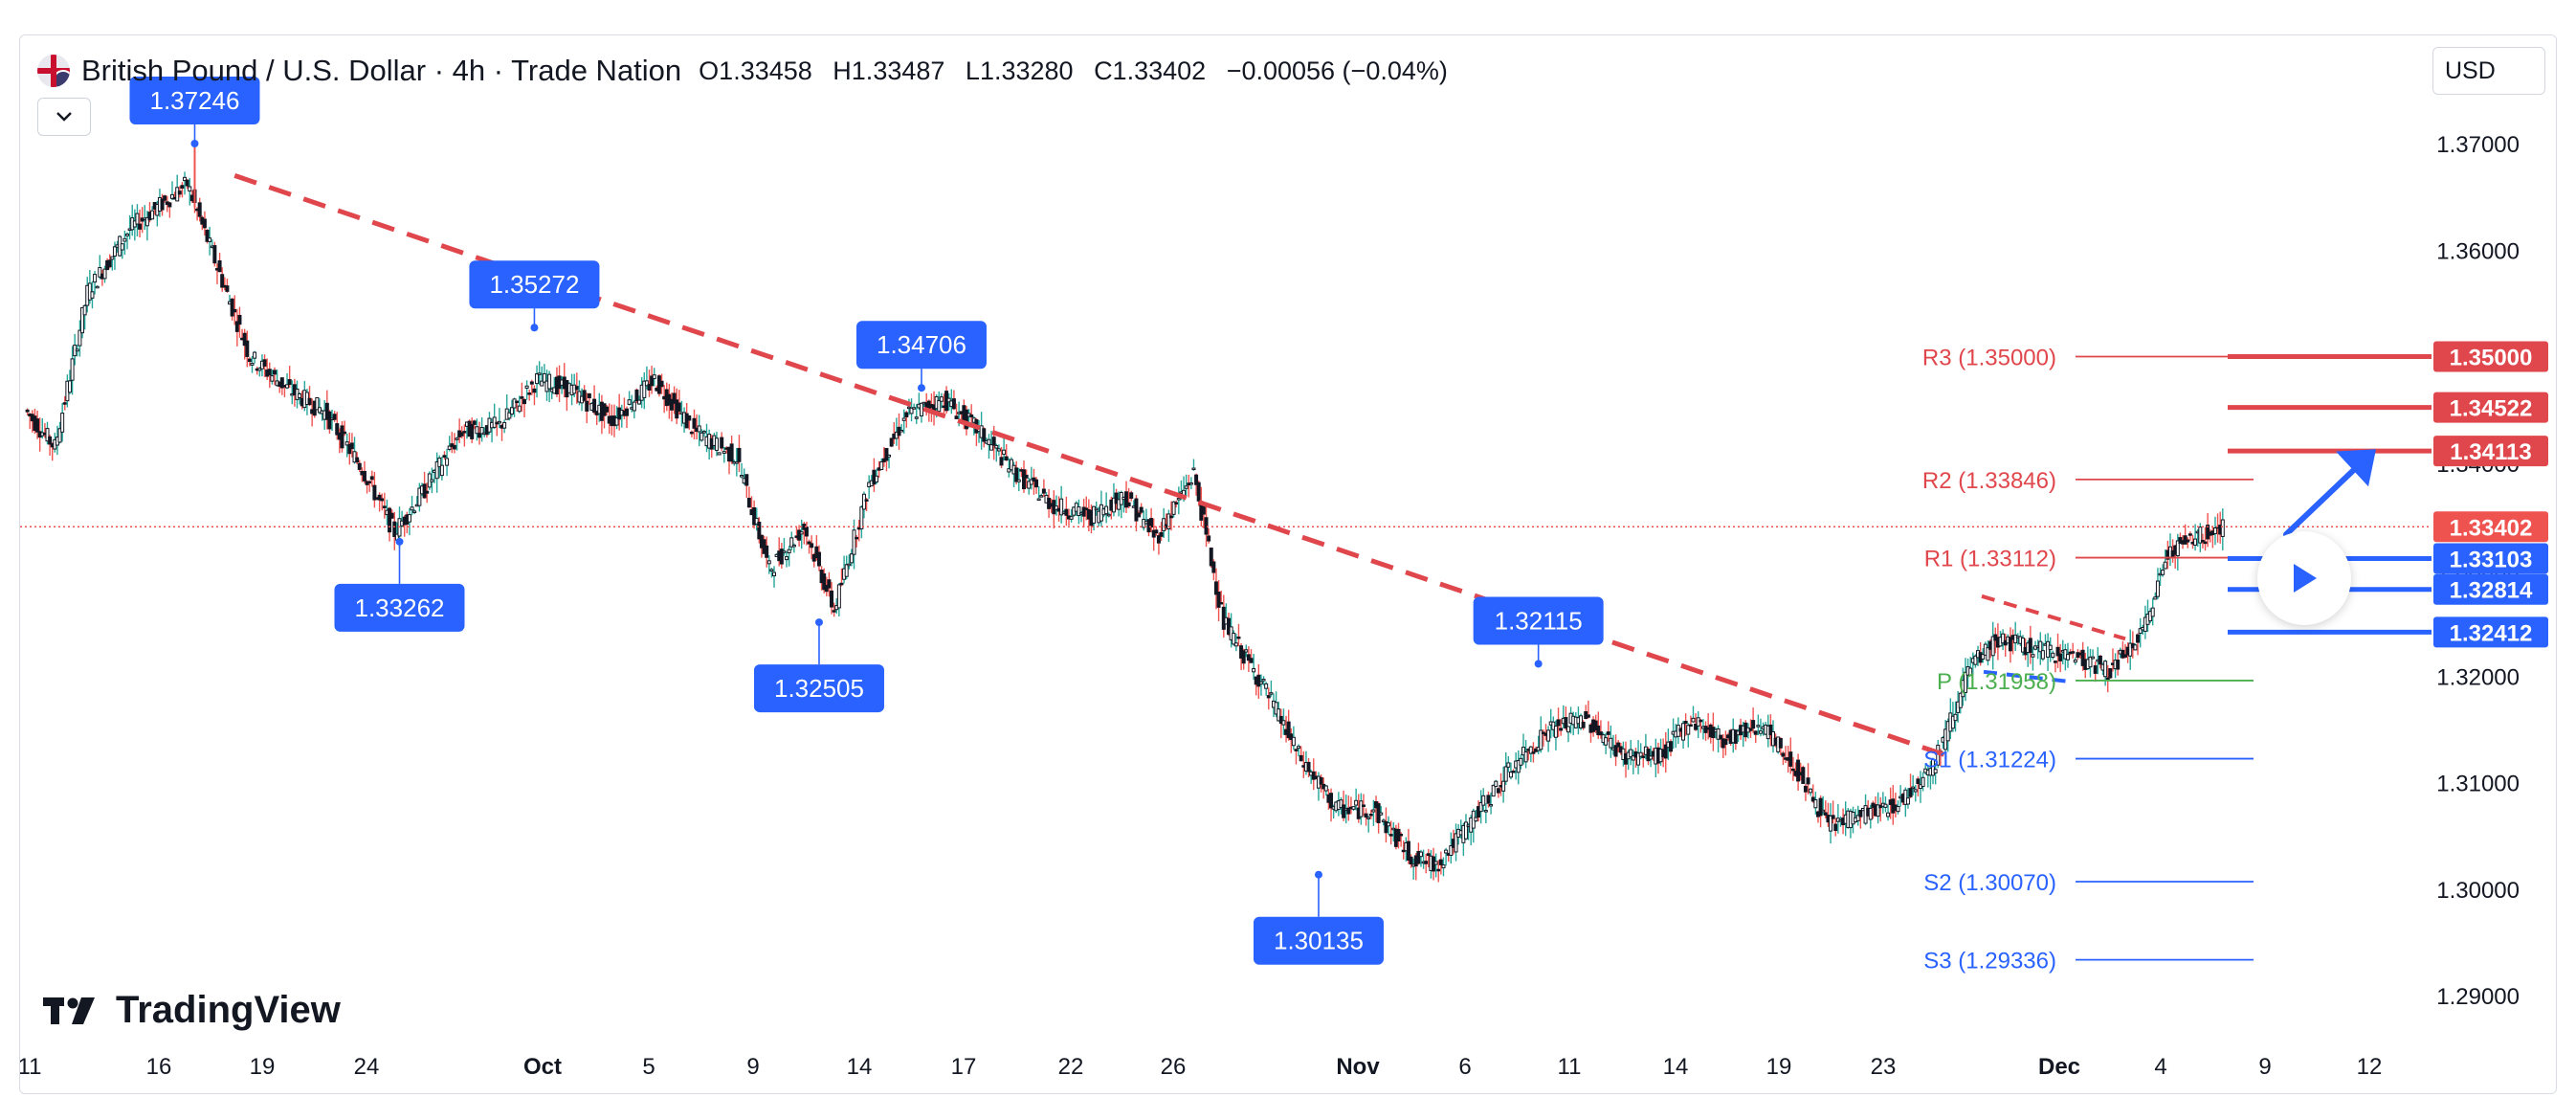  What do you see at coordinates (30, 1067) in the screenshot?
I see `x-tick-label: 11` at bounding box center [30, 1067].